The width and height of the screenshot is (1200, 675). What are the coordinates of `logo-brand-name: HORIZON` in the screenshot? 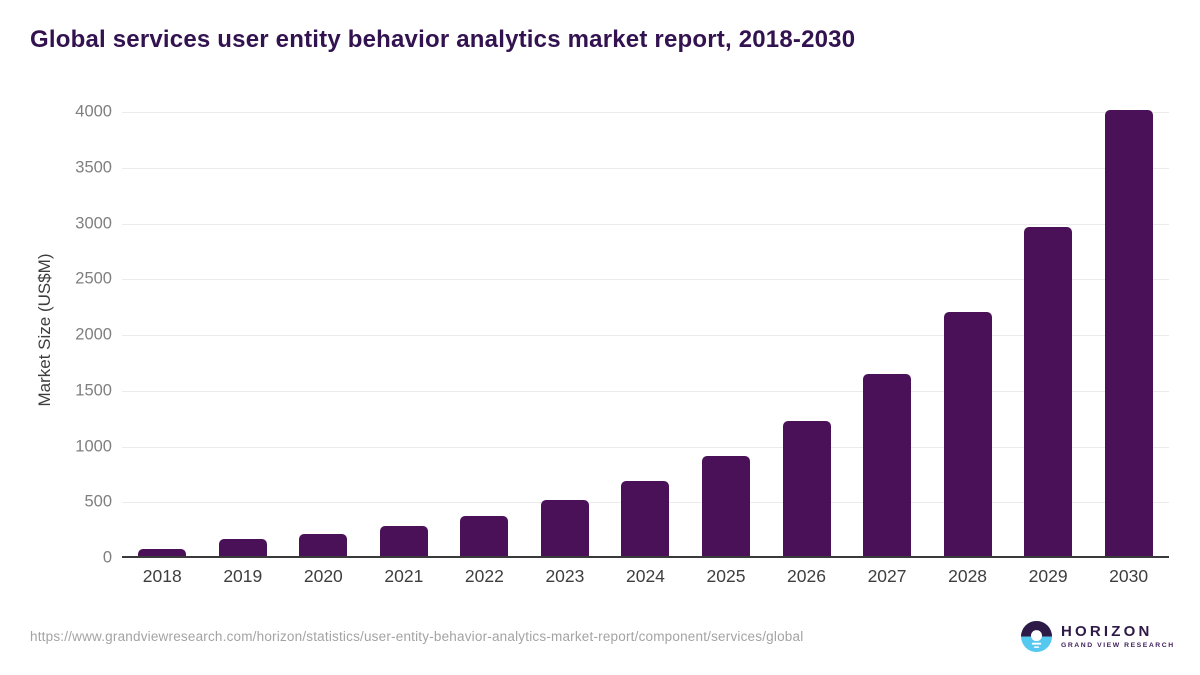 It's located at (1107, 631).